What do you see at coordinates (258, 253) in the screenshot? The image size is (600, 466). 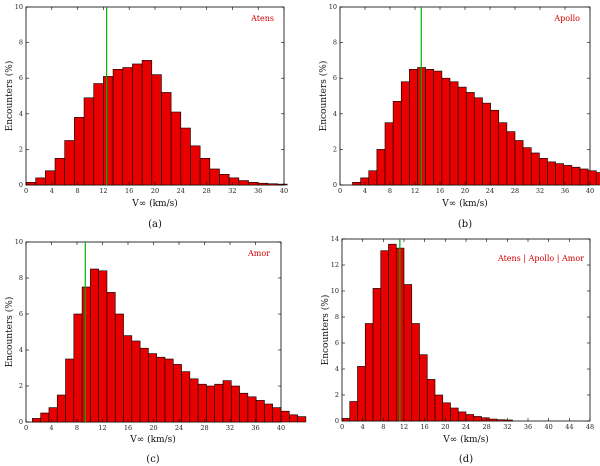 I see `legend-label: Amor` at bounding box center [258, 253].